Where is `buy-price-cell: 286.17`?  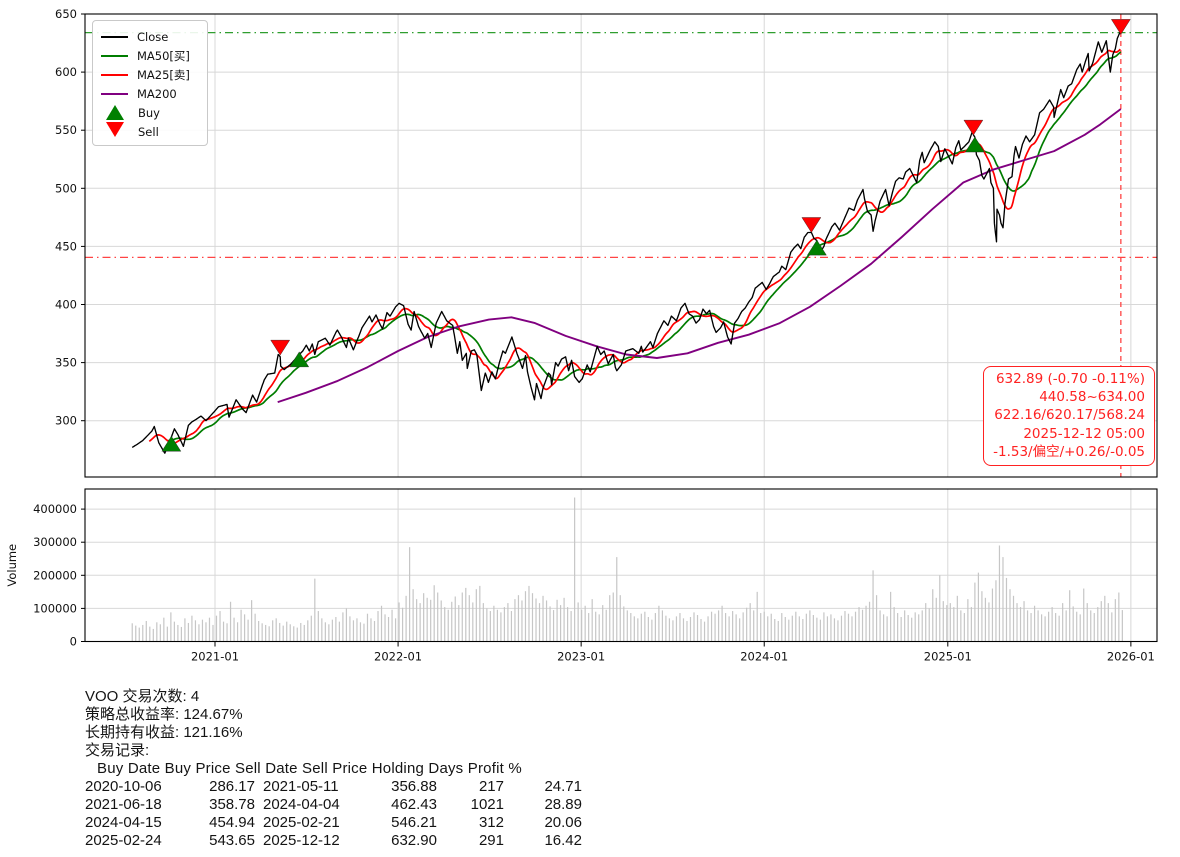
buy-price-cell: 286.17 is located at coordinates (232, 786).